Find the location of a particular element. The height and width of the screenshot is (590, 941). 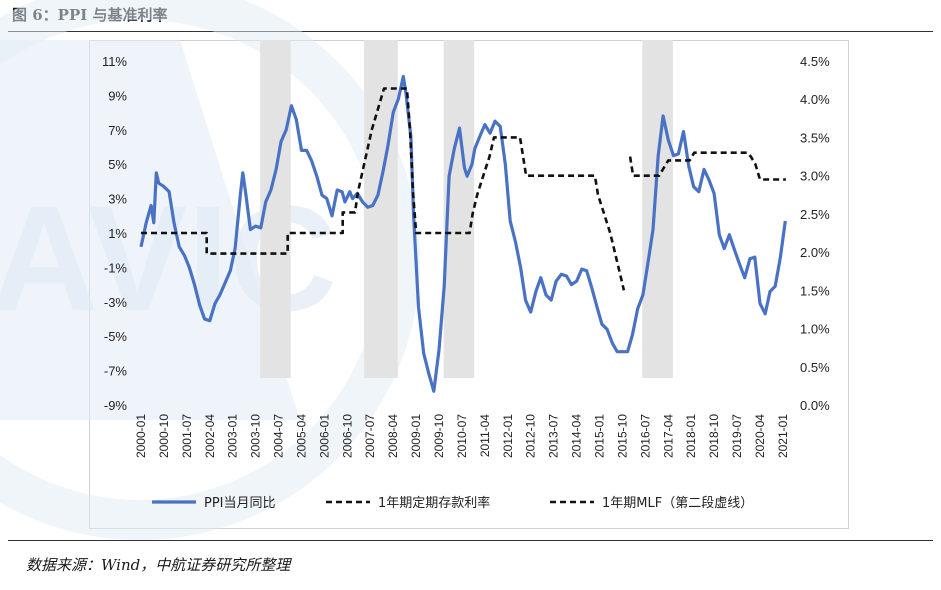

x-tick-label: 2000-10 is located at coordinates (164, 436).